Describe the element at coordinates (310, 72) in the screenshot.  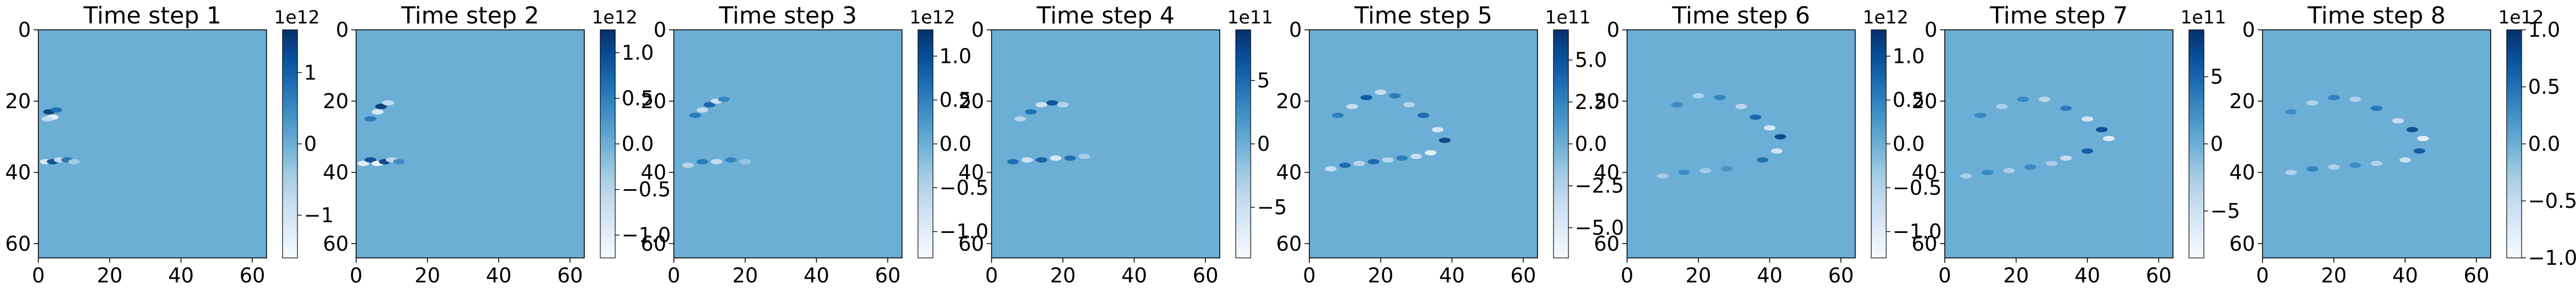
I see `colorbar-tick-label: 1` at that location.